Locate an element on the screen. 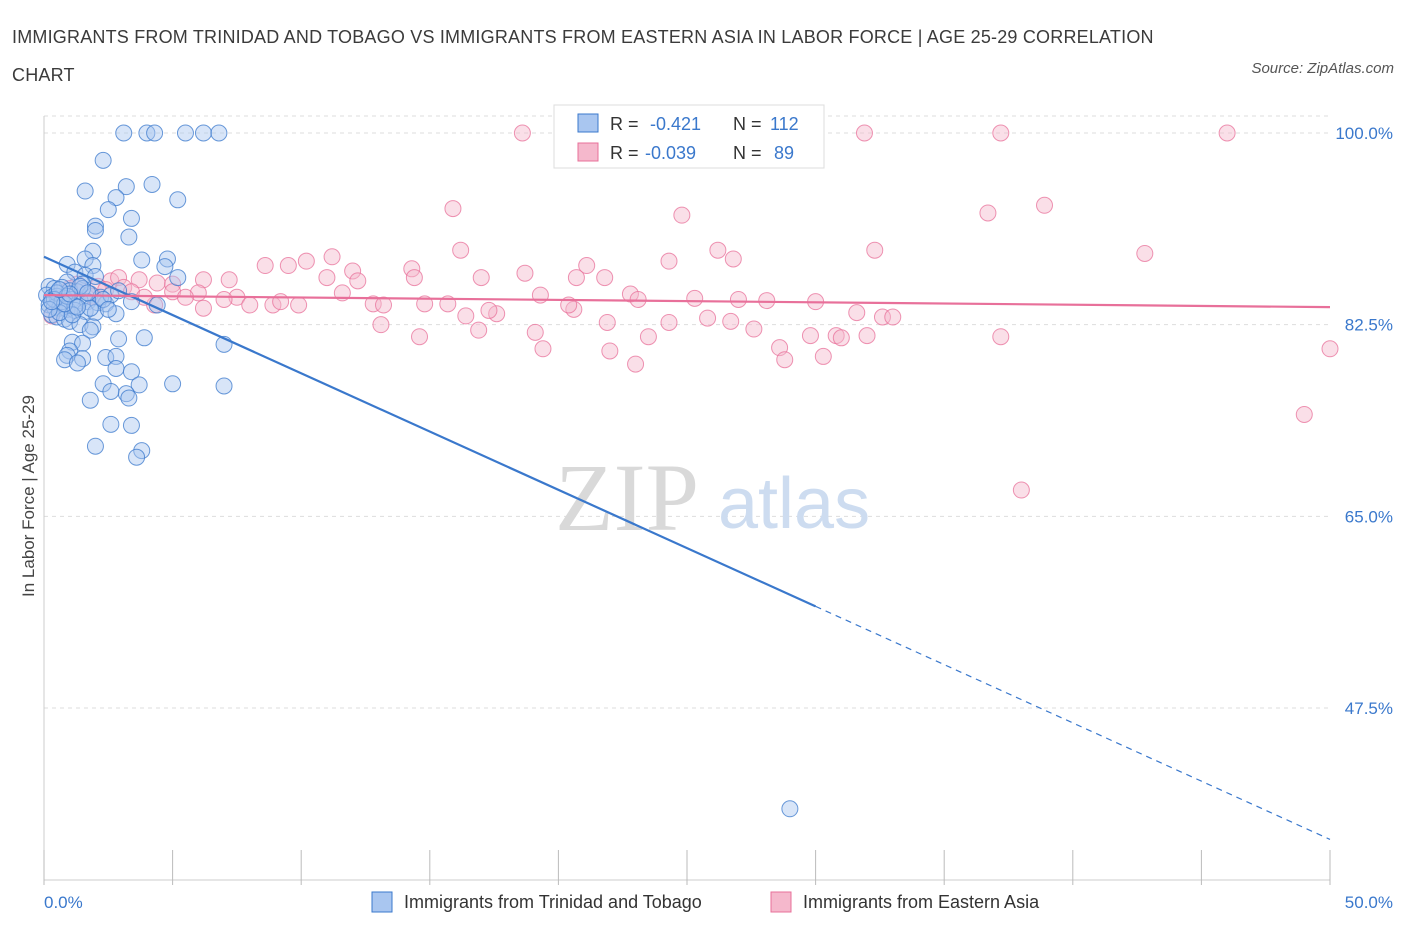  bottom-legend-swatch-trinidad is located at coordinates (382, 902).